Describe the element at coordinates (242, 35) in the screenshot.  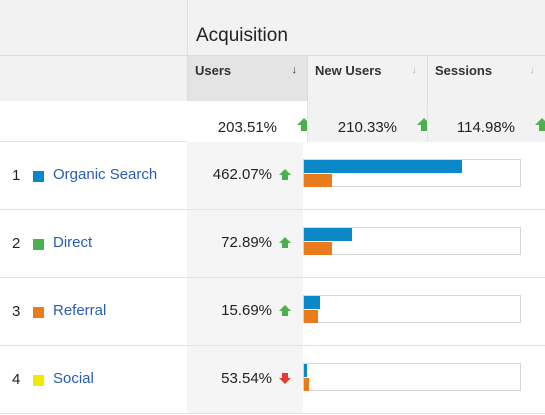
I see `acquisition-title: Acquisition` at that location.